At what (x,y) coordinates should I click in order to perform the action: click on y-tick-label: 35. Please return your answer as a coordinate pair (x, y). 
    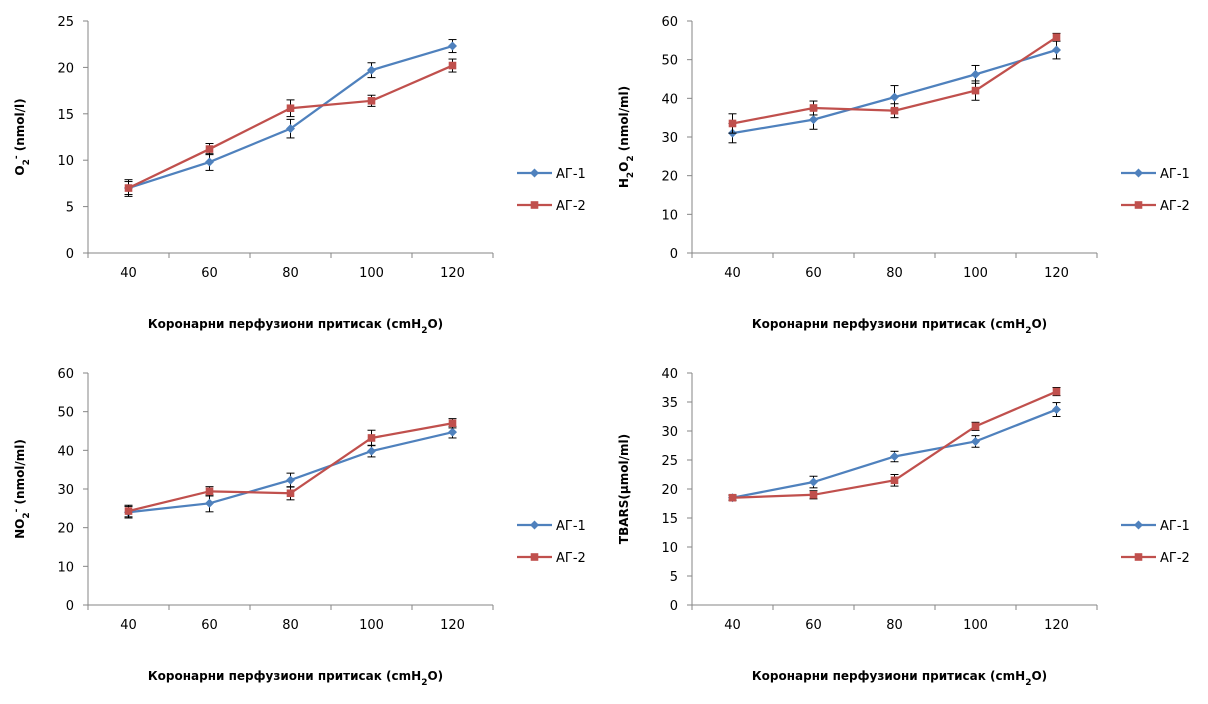
    Looking at the image, I should click on (669, 403).